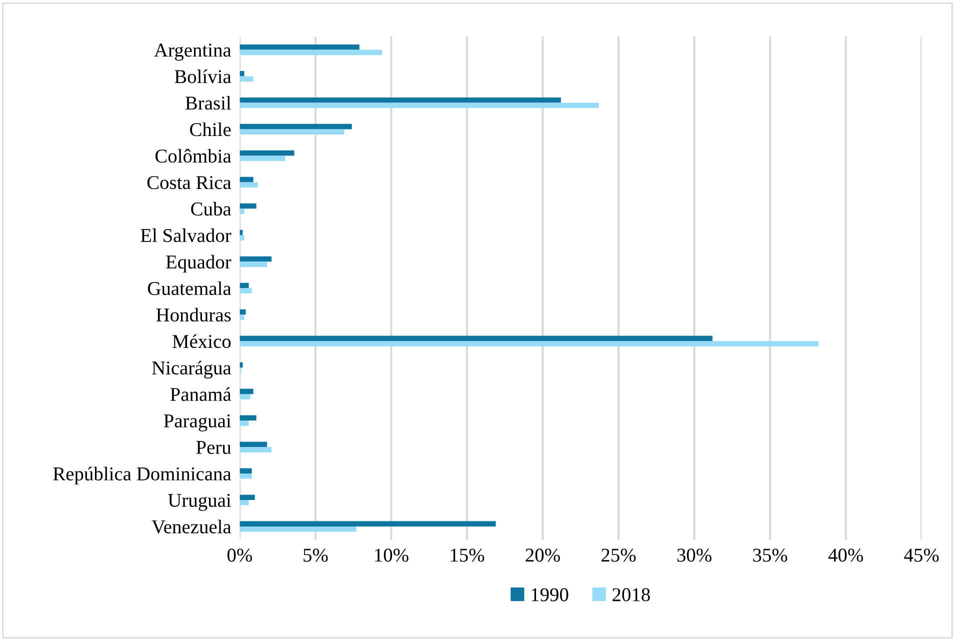  I want to click on y-tick-label: Panamá, so click(201, 394).